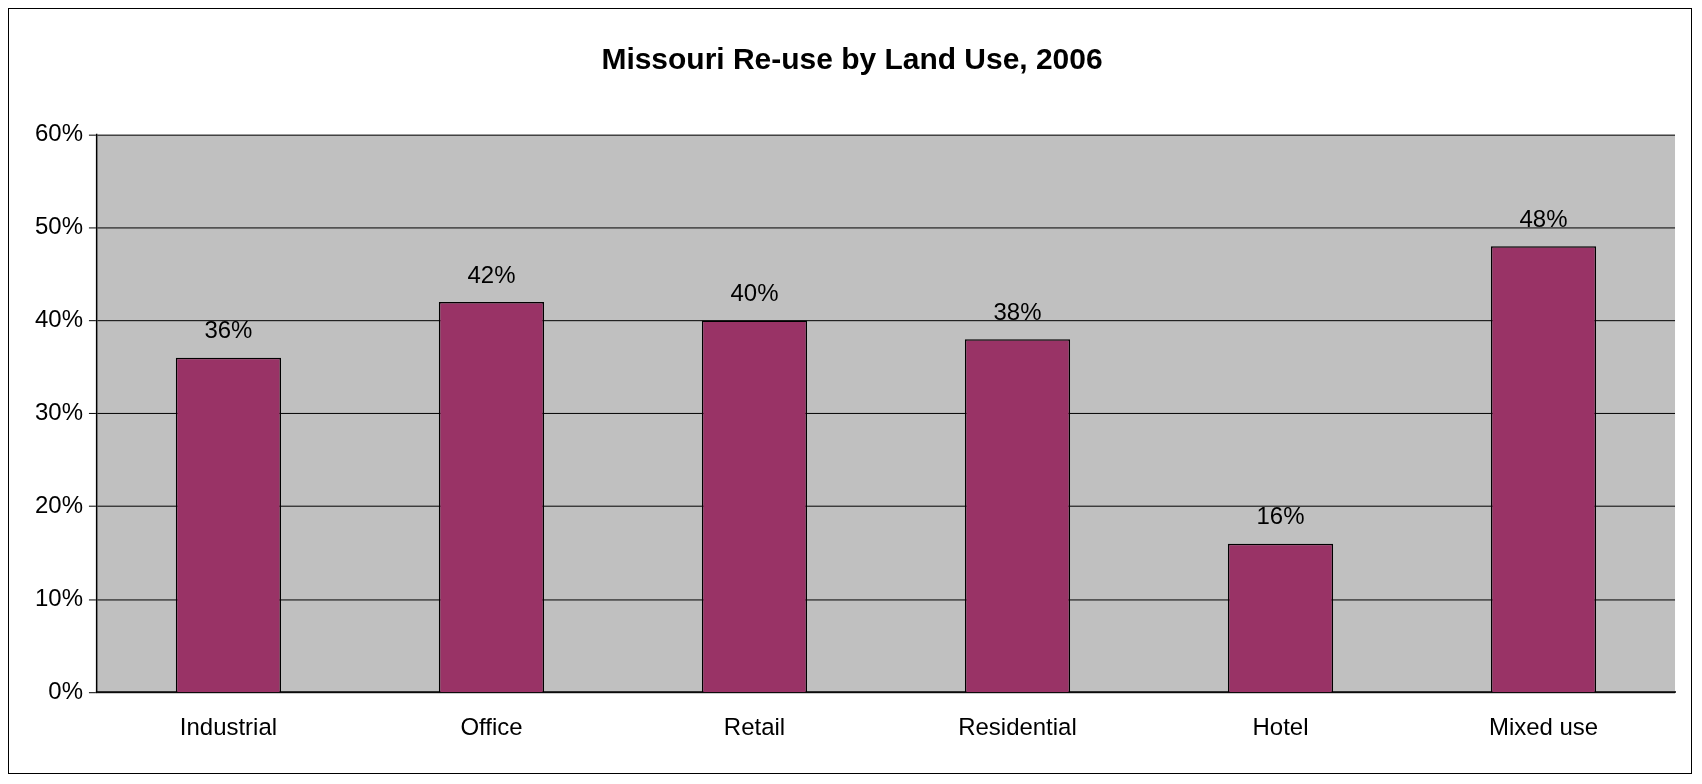 Image resolution: width=1702 pixels, height=784 pixels. I want to click on x-tick-label: Retail, so click(754, 727).